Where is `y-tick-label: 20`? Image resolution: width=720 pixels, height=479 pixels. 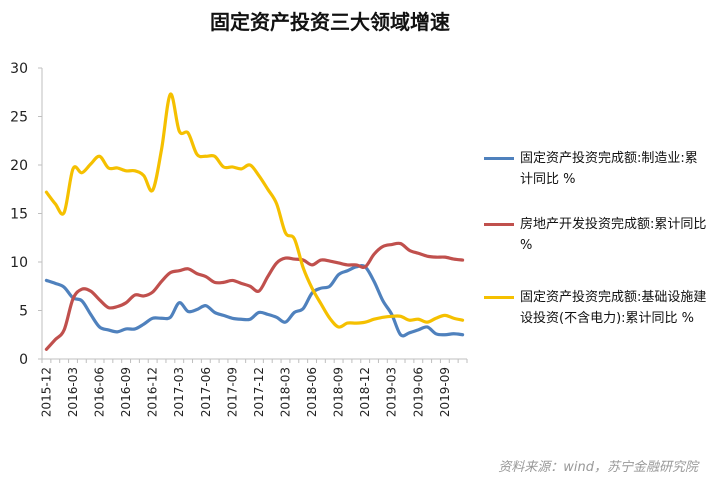 y-tick-label: 20 is located at coordinates (19, 166).